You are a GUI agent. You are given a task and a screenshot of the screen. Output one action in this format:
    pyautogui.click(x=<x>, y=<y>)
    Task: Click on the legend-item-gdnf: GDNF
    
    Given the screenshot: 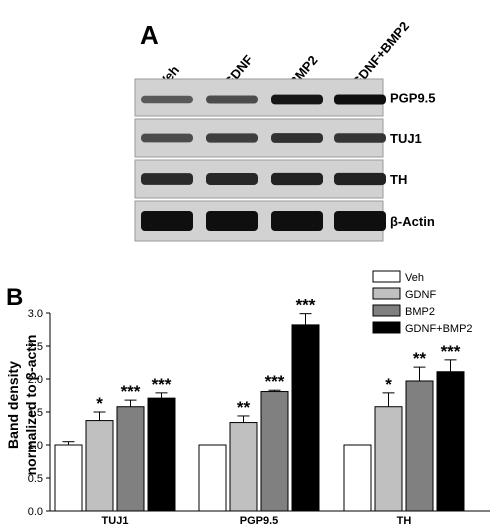 What is the action you would take?
    pyautogui.click(x=404, y=294)
    